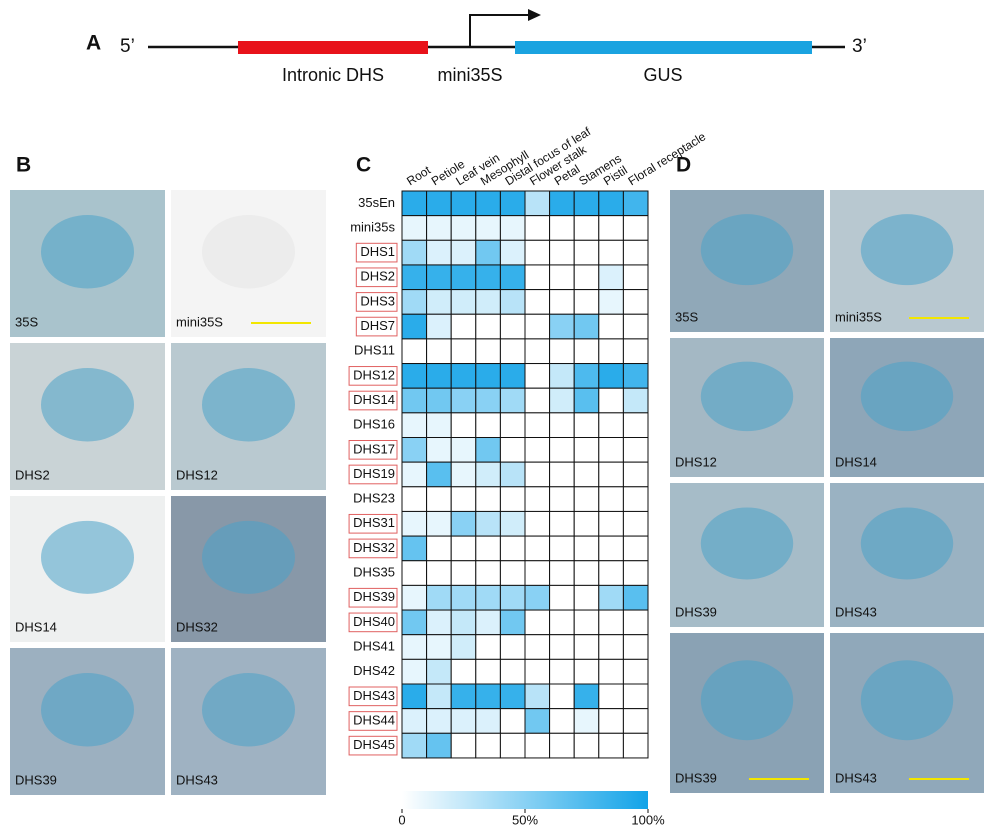 Image resolution: width=995 pixels, height=831 pixels. I want to click on row-label: DHS7, so click(377, 325).